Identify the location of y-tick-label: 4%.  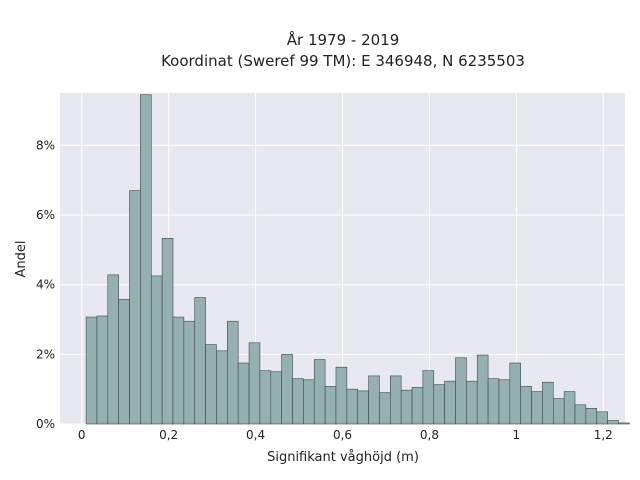
(45, 285).